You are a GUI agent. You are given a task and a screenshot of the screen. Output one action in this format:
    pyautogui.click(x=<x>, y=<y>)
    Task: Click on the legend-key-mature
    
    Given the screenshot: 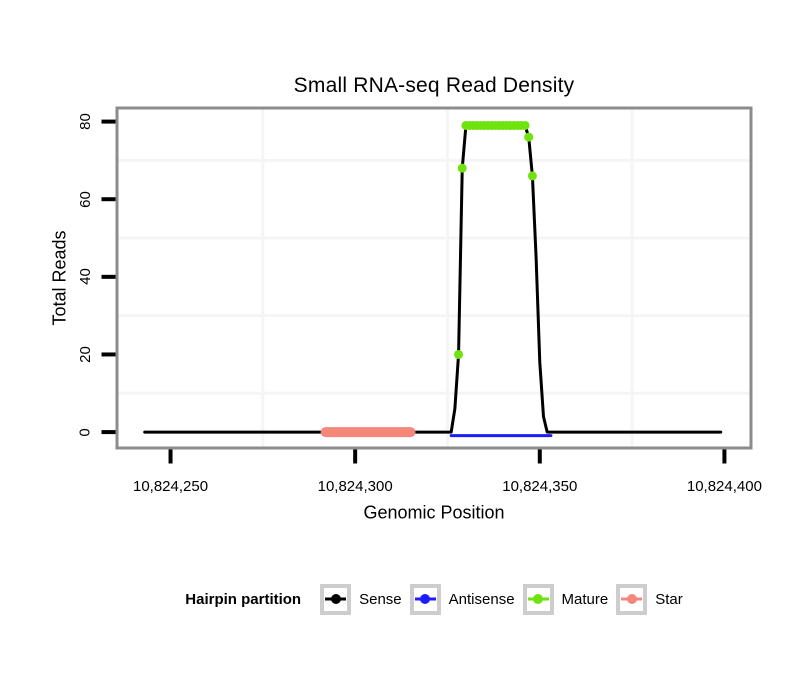 What is the action you would take?
    pyautogui.click(x=538, y=599)
    